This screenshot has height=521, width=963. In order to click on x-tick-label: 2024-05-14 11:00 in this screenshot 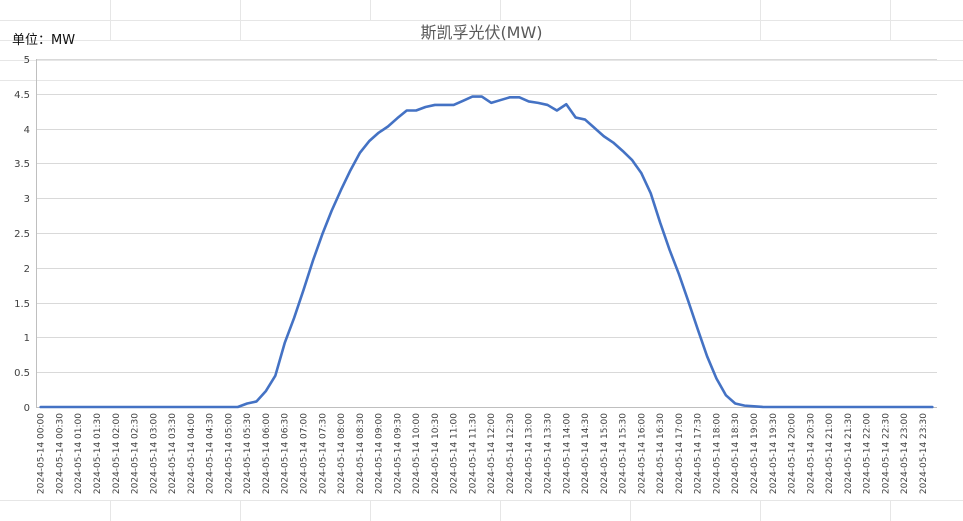, I will do `click(455, 453)`.